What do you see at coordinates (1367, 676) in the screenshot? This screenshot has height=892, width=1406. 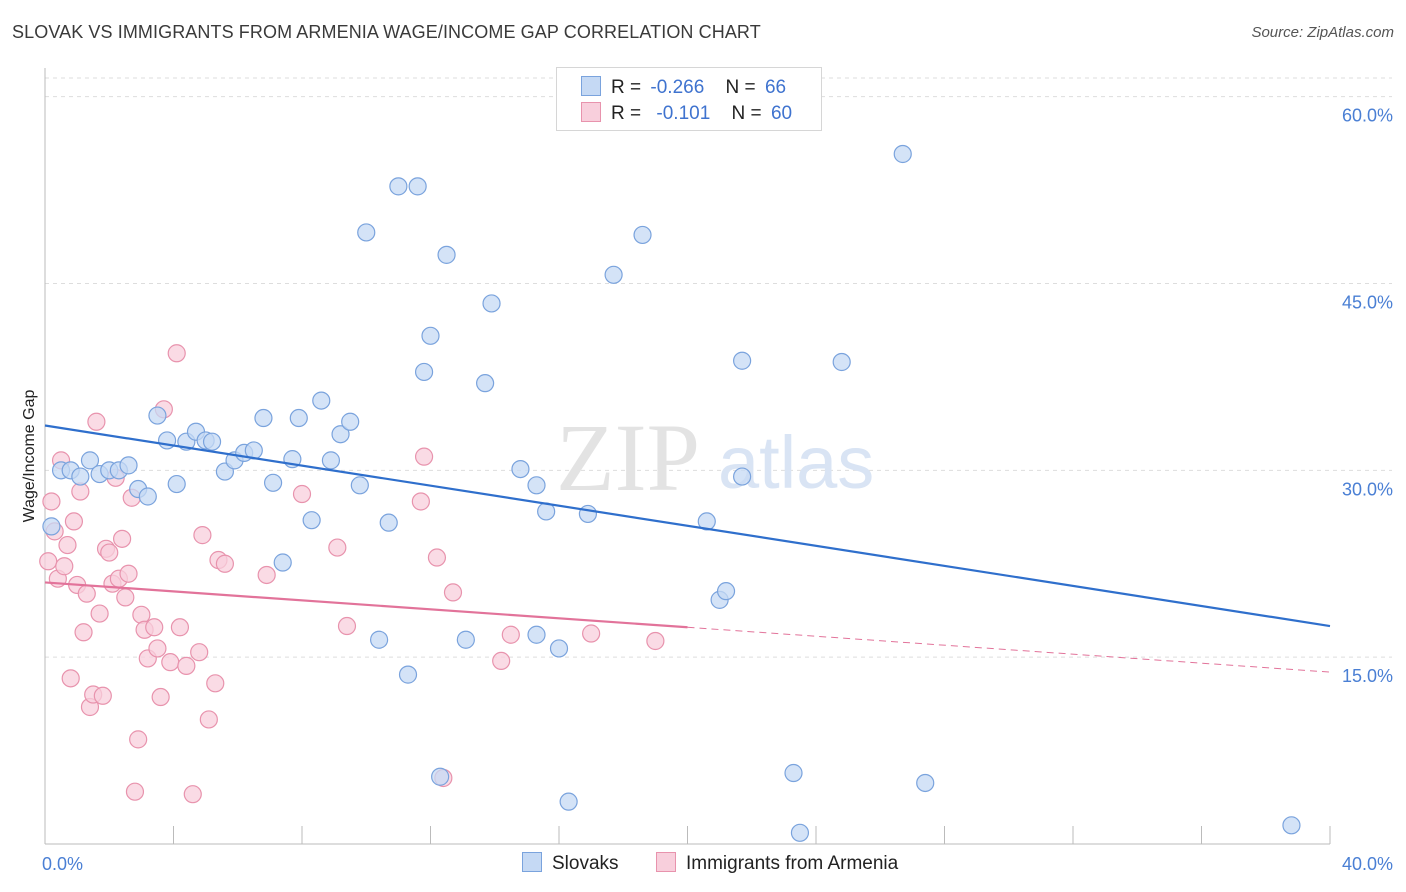 I see `y-tick-label: 15.0%` at bounding box center [1367, 676].